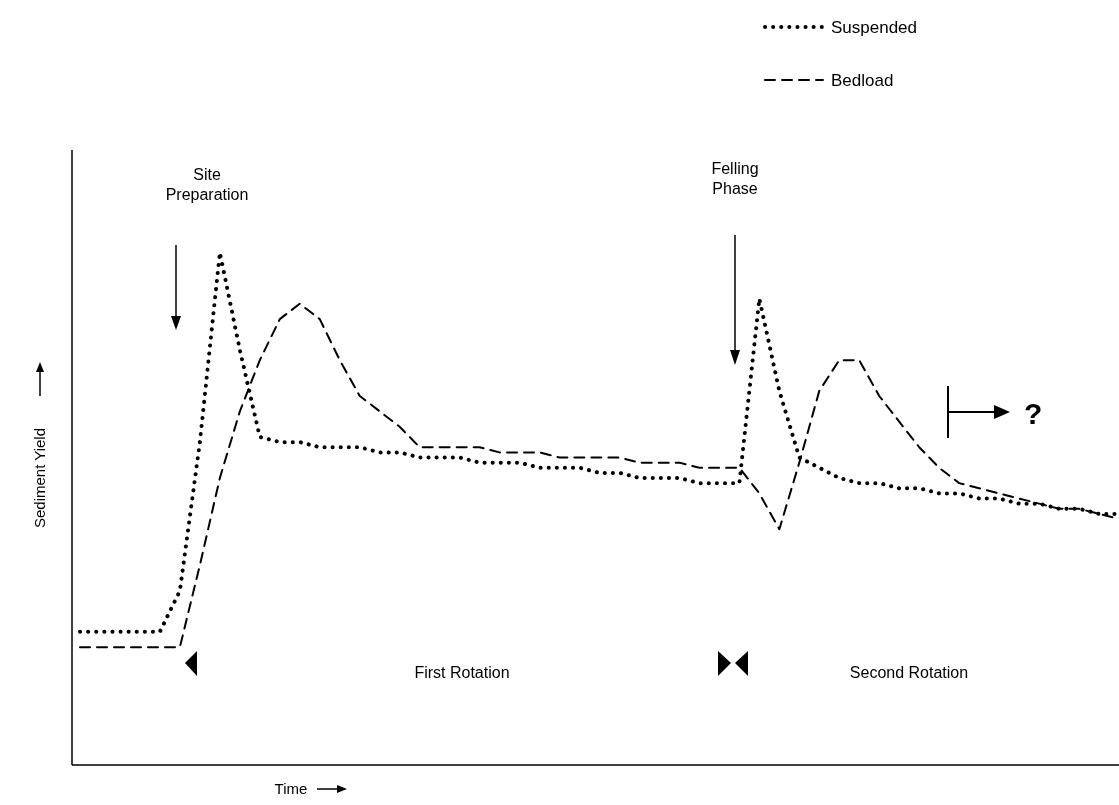  Describe the element at coordinates (1033, 413) in the screenshot. I see `annotation: ?` at that location.